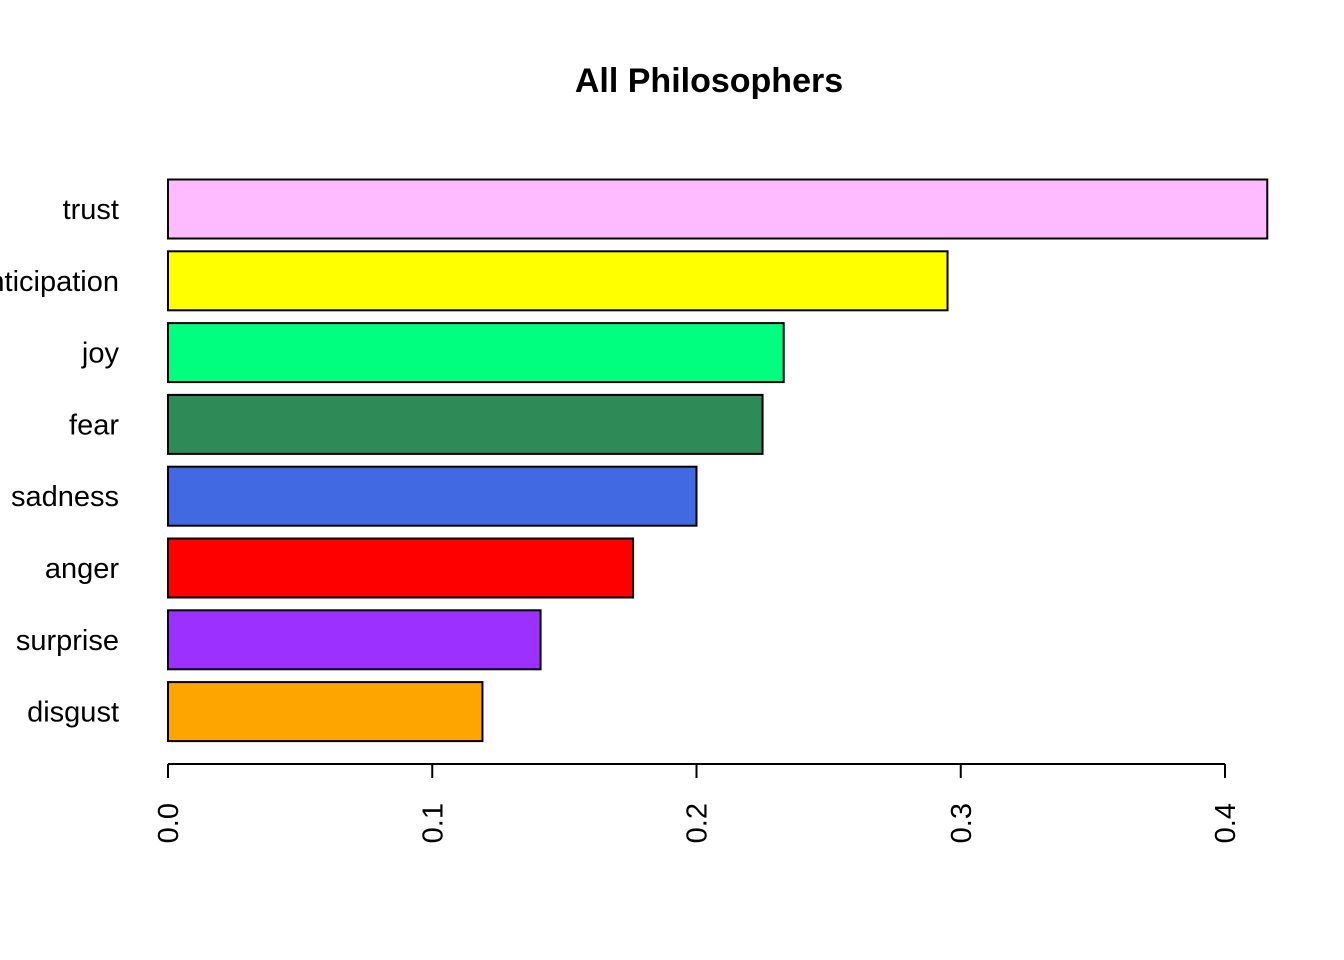  I want to click on x-tick-label-0.1: 0.1, so click(433, 823).